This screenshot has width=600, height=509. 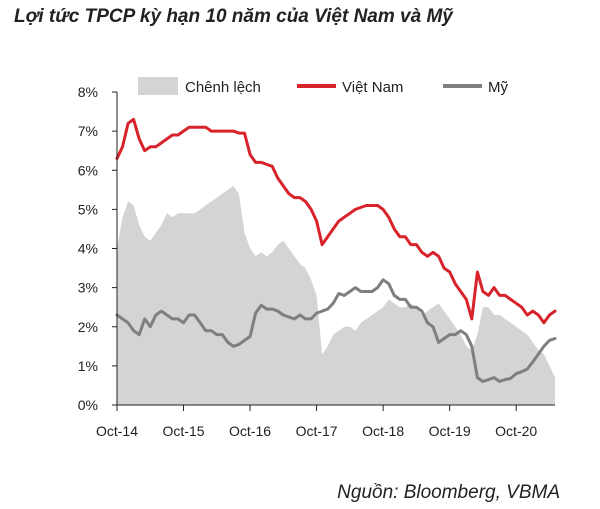 What do you see at coordinates (498, 87) in the screenshot?
I see `legend-label-us: Mỹ` at bounding box center [498, 87].